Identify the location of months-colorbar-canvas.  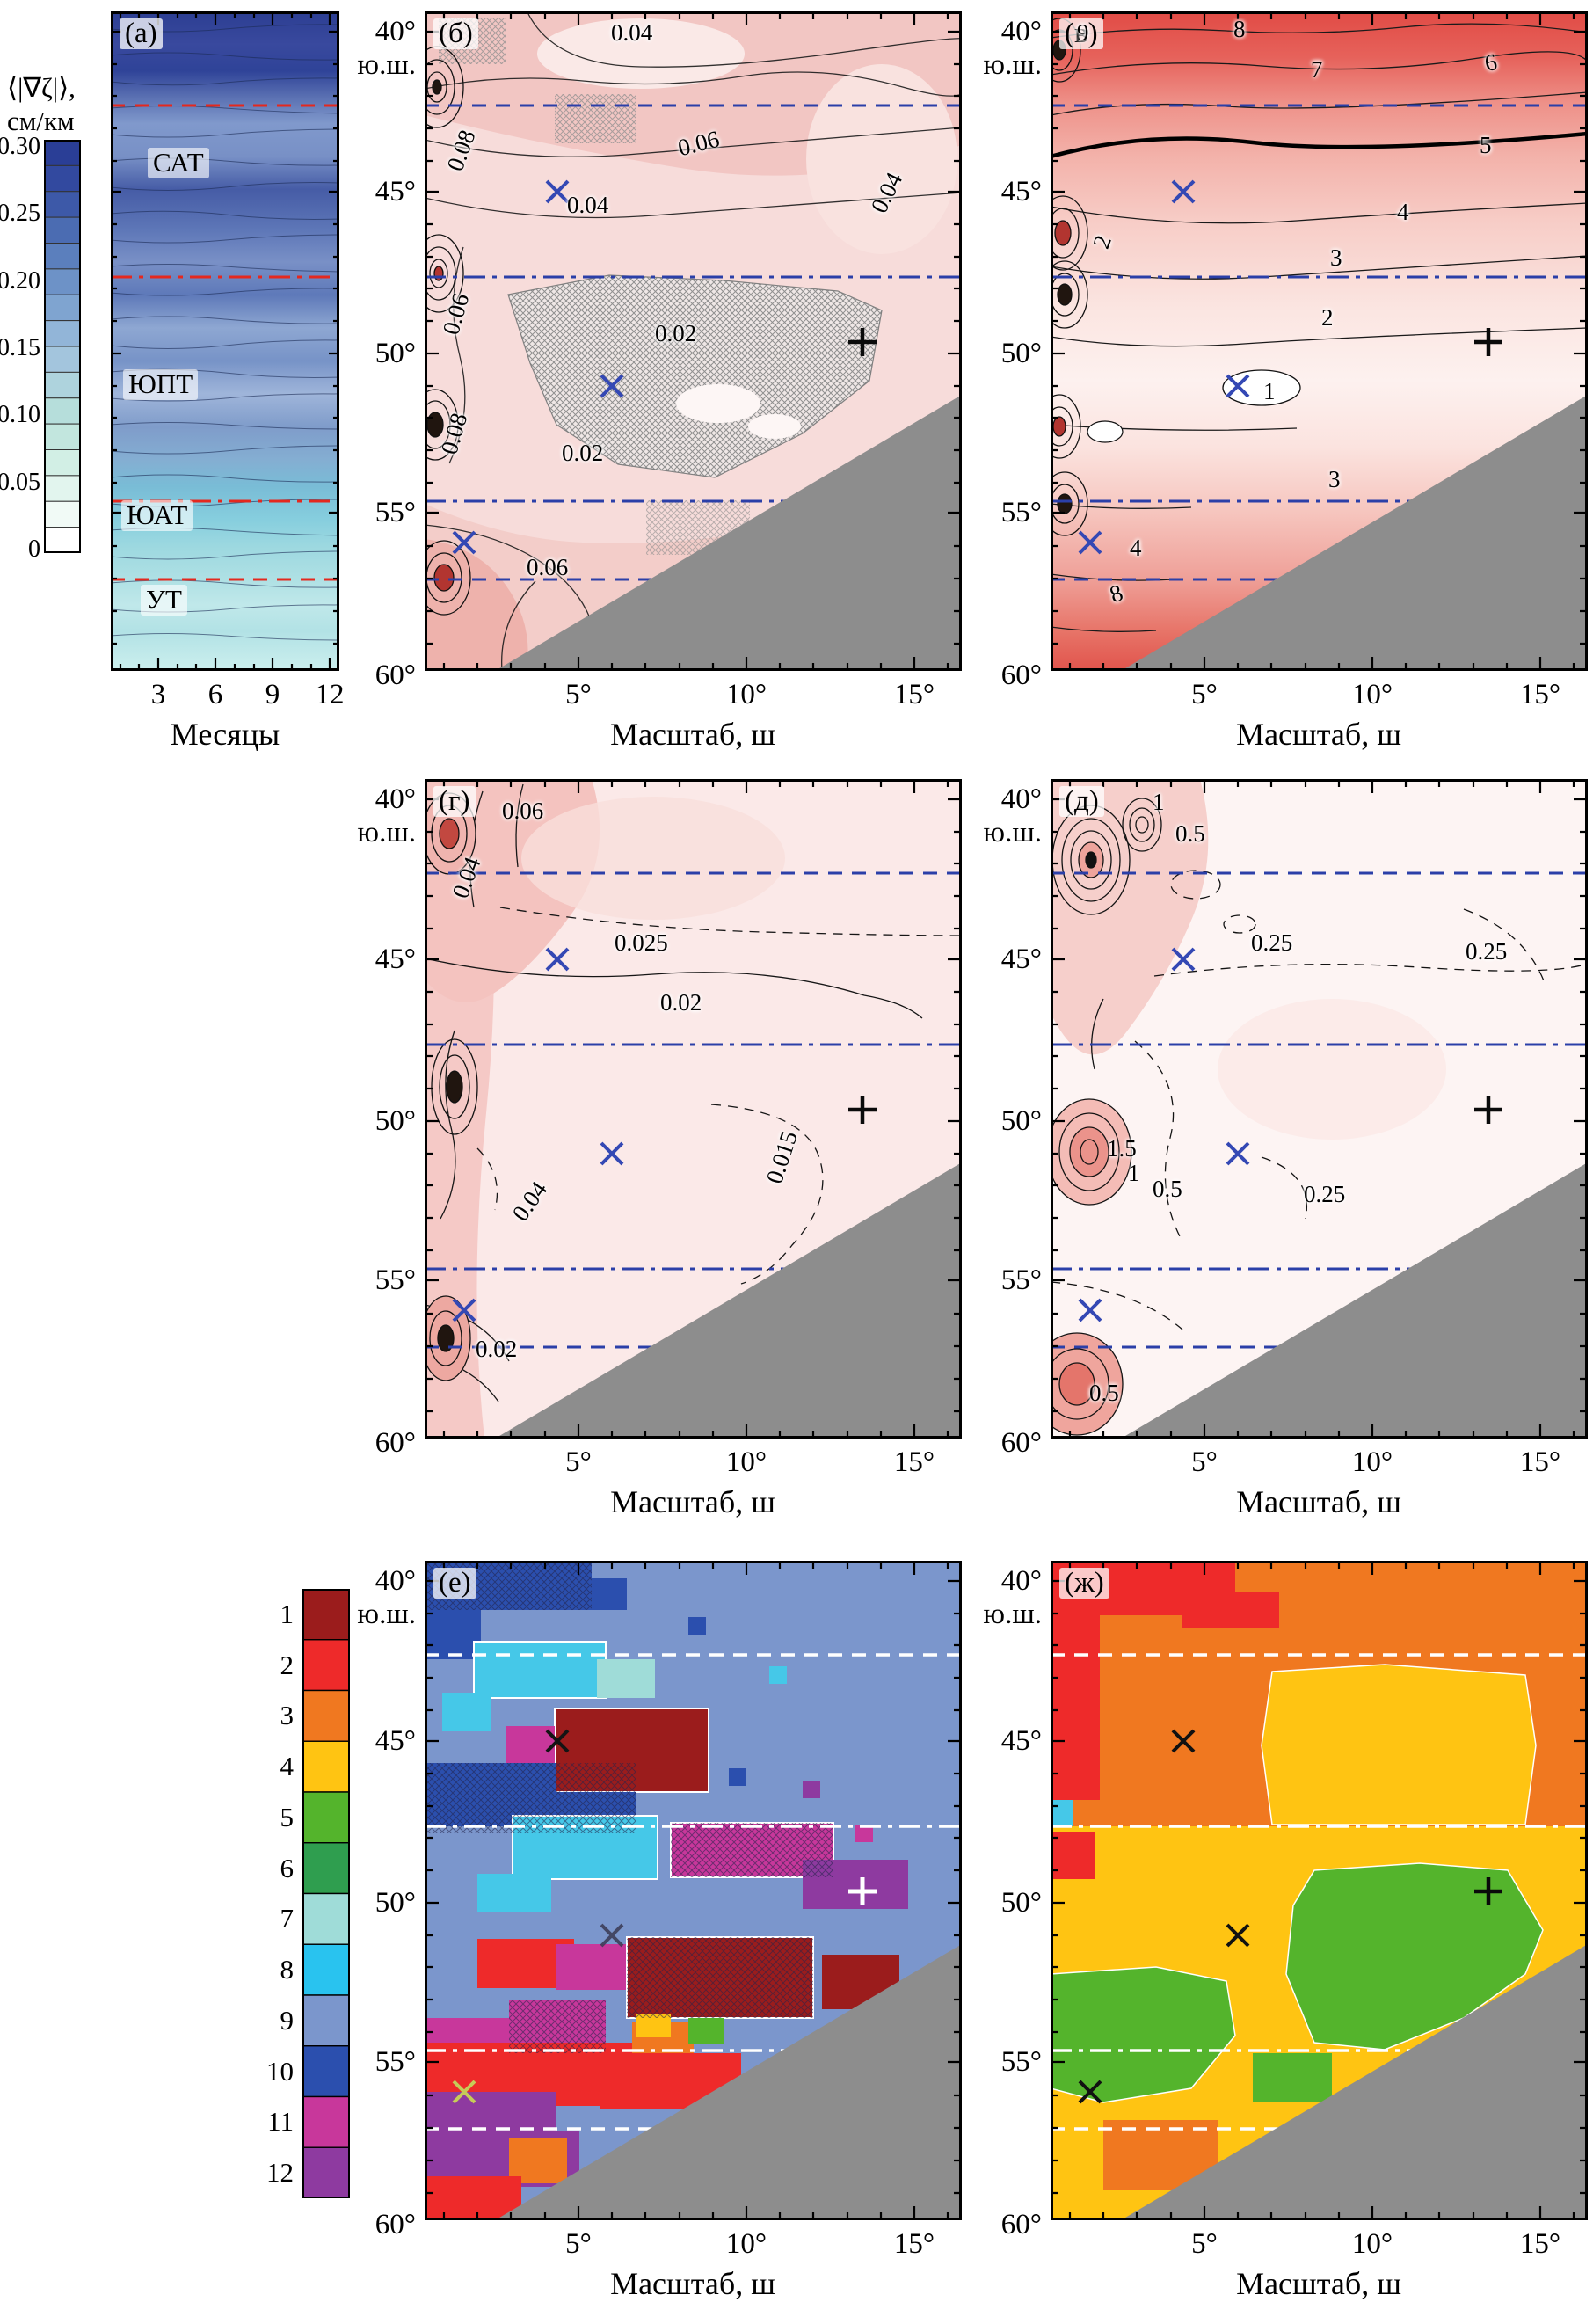
(326, 1893).